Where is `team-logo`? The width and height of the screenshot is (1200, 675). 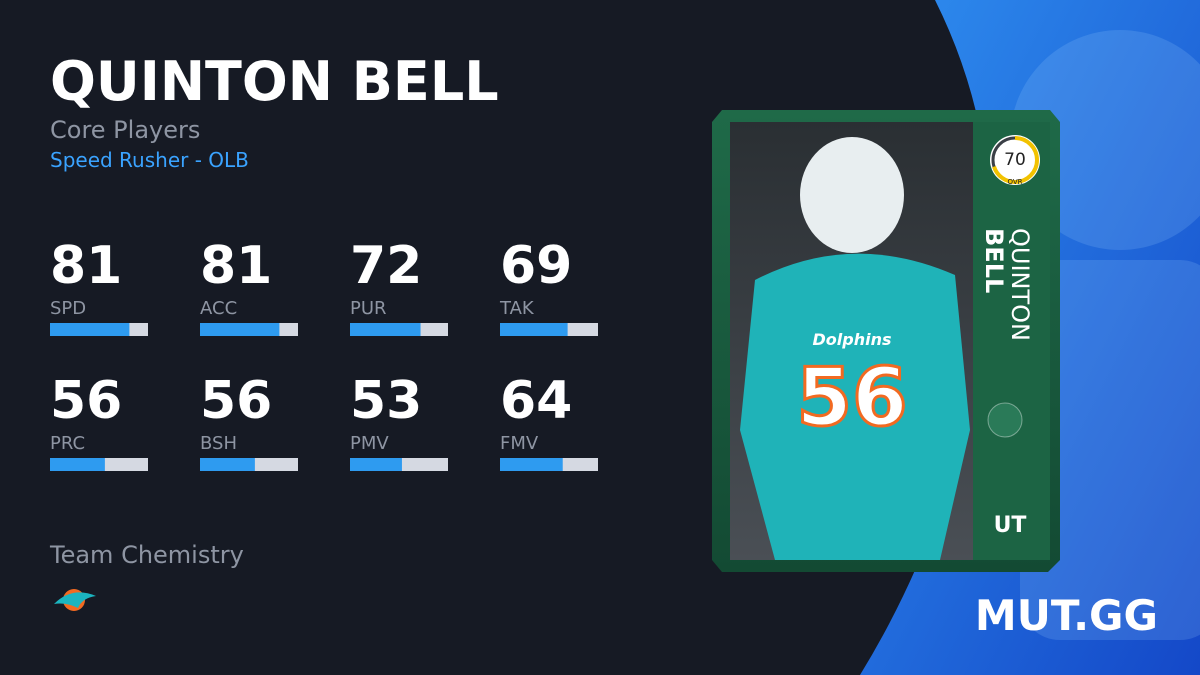
team-logo is located at coordinates (75, 600).